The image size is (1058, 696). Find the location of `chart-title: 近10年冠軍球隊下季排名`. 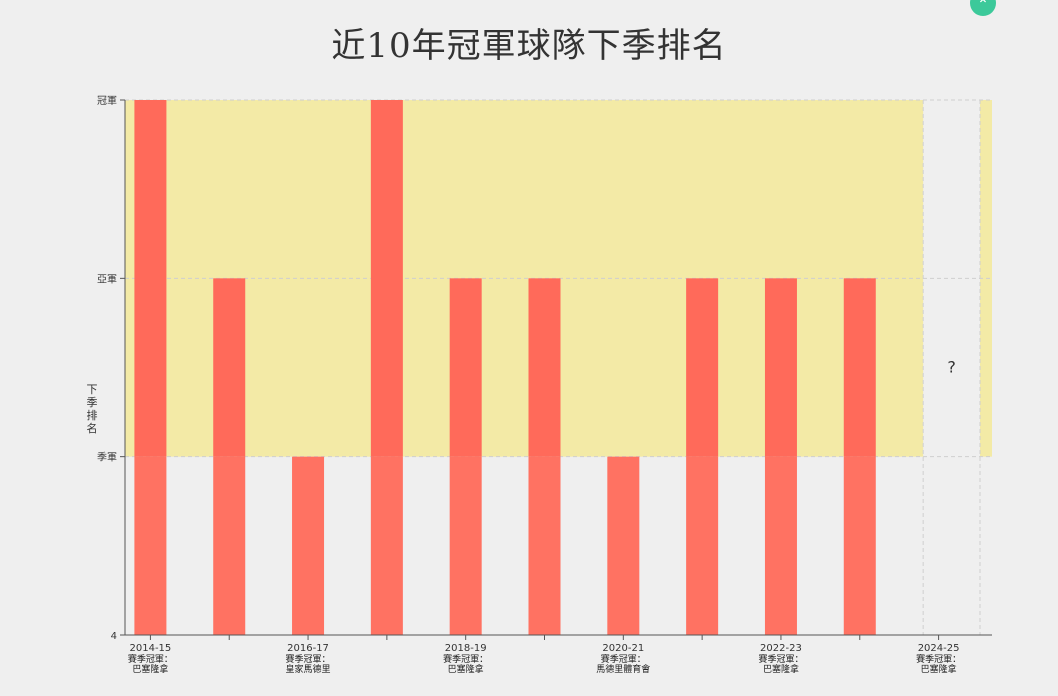

chart-title: 近10年冠軍球隊下季排名 is located at coordinates (529, 46).